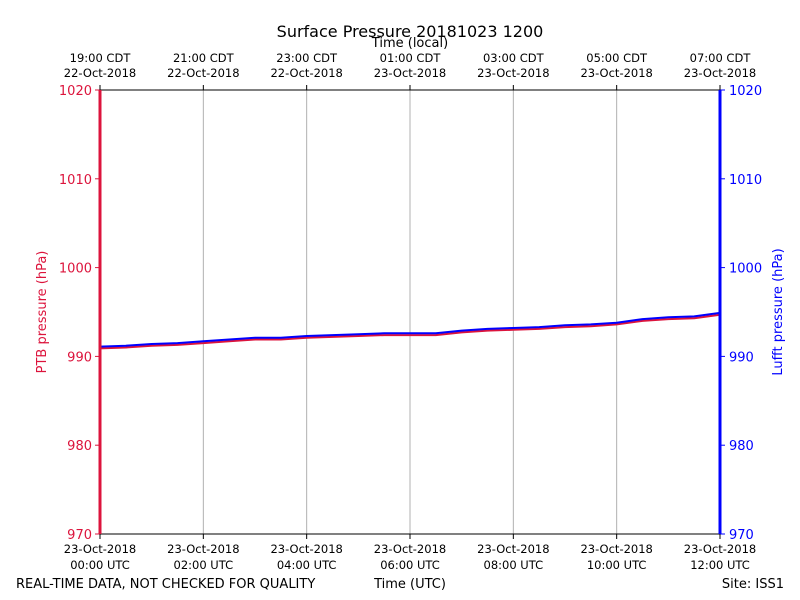 The height and width of the screenshot is (600, 800). I want to click on left-y-tick-label: 990, so click(79, 357).